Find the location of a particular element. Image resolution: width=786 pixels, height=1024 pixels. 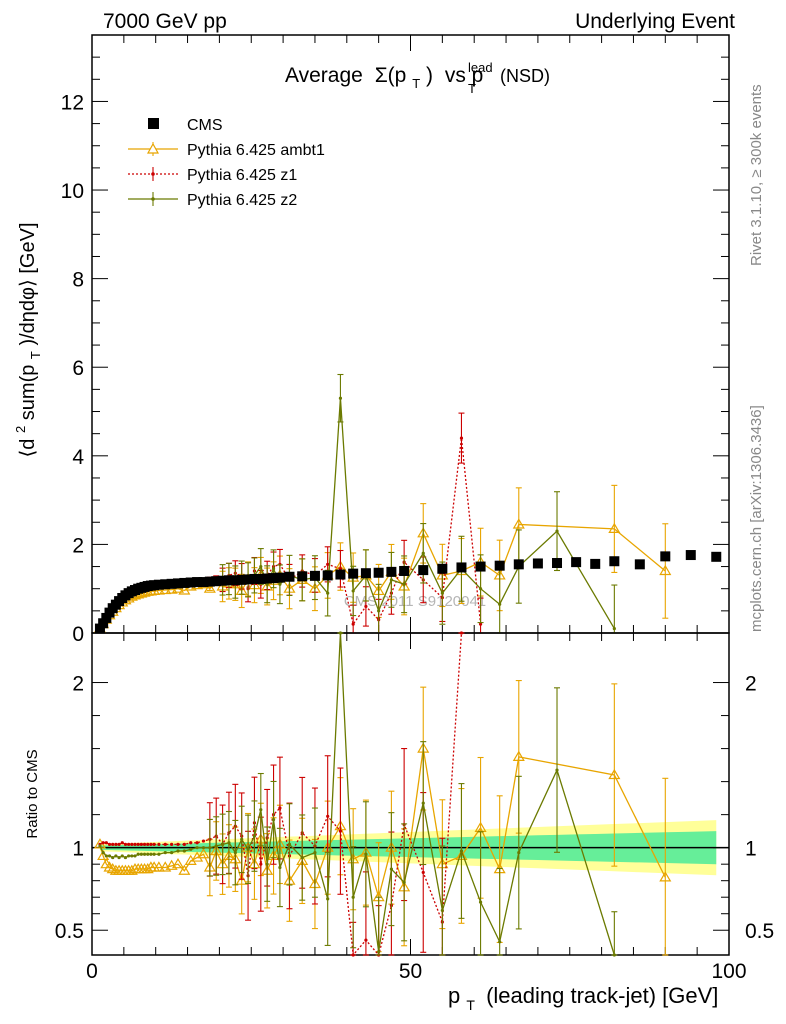

ylabel-open: ⟨d is located at coordinates (28, 448).